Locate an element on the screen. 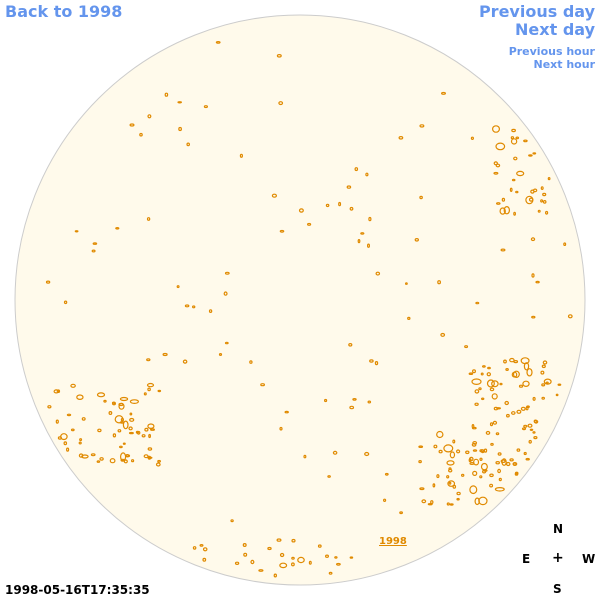 The width and height of the screenshot is (600, 600). compass-south-label: S is located at coordinates (557, 589).